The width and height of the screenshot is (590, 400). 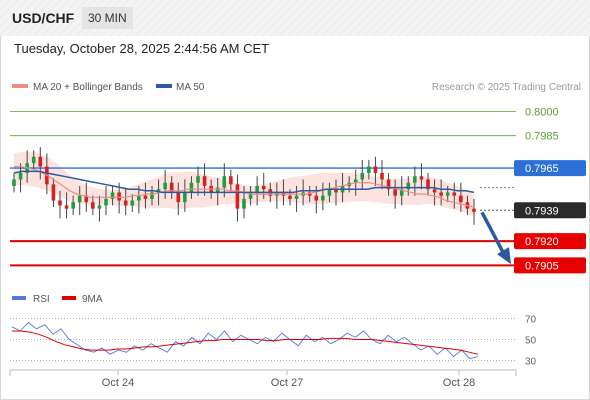 What do you see at coordinates (531, 319) in the screenshot?
I see `rsi-tick-70: 70` at bounding box center [531, 319].